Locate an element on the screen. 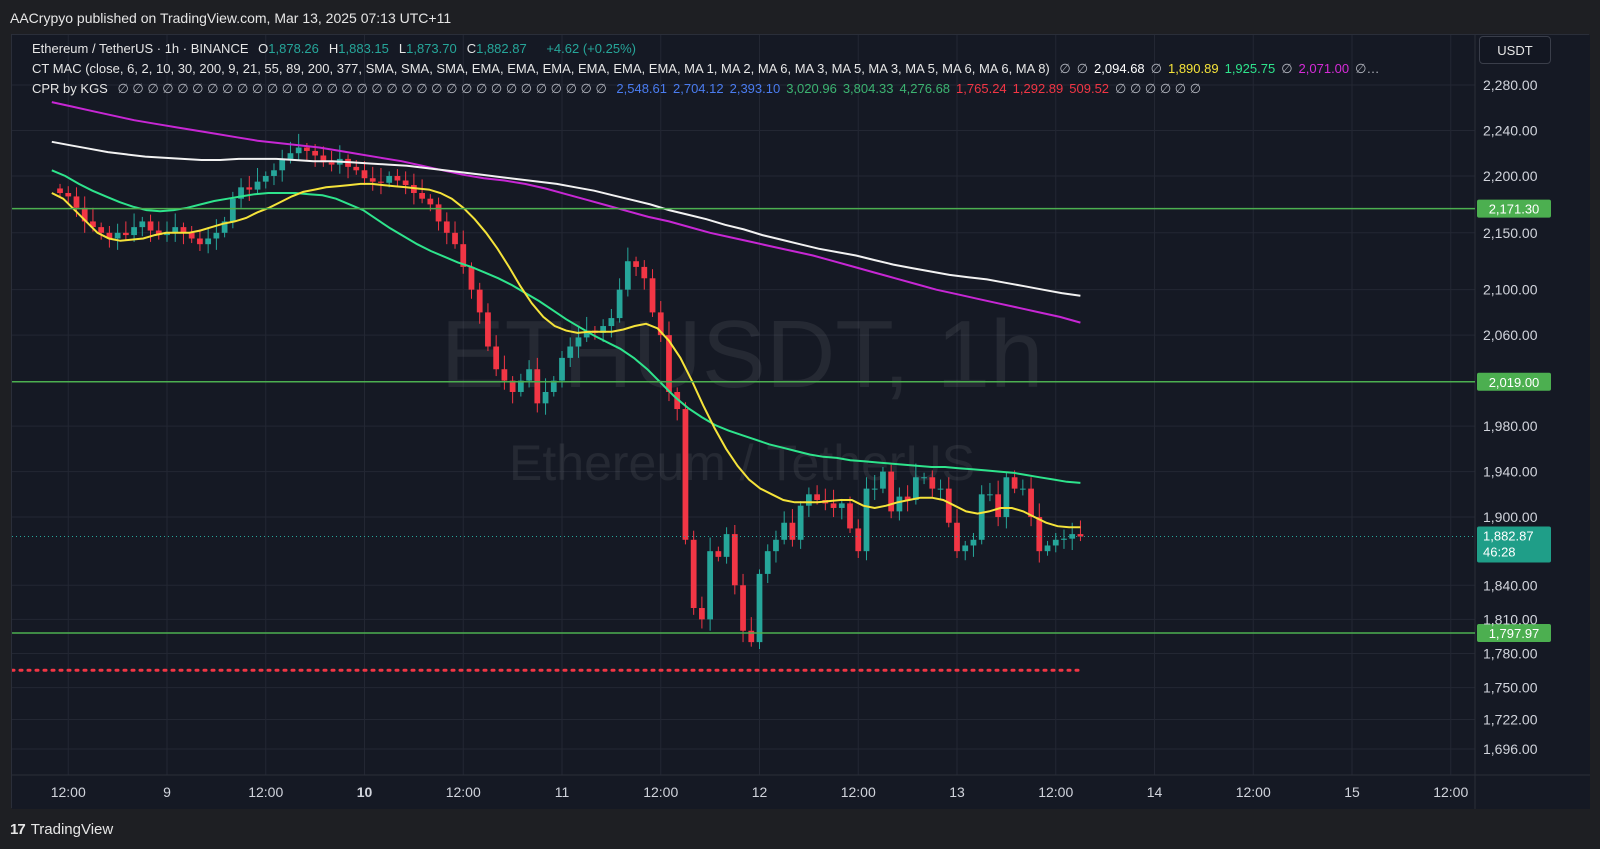 The height and width of the screenshot is (849, 1600). y-tick-4: 2,100.00 is located at coordinates (1510, 290).